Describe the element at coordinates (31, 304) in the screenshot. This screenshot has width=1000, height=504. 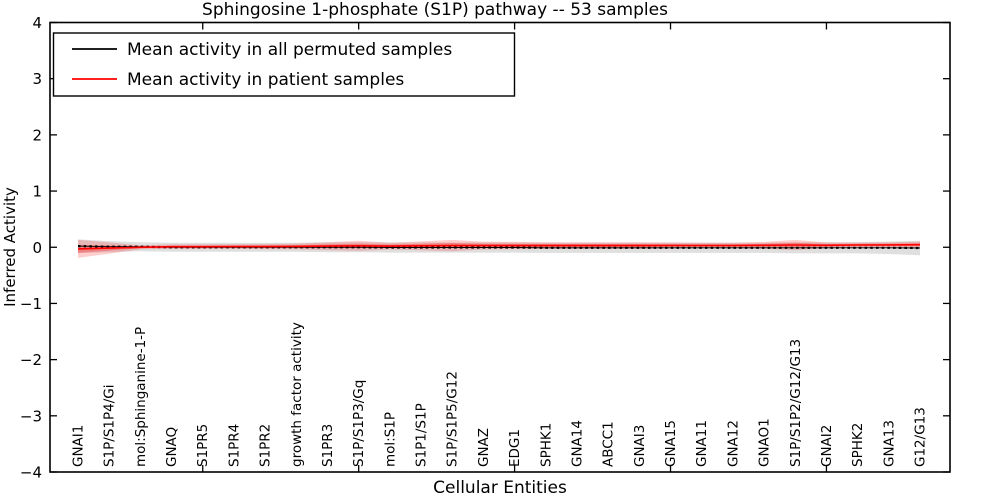
I see `y-tick-label: −1` at that location.